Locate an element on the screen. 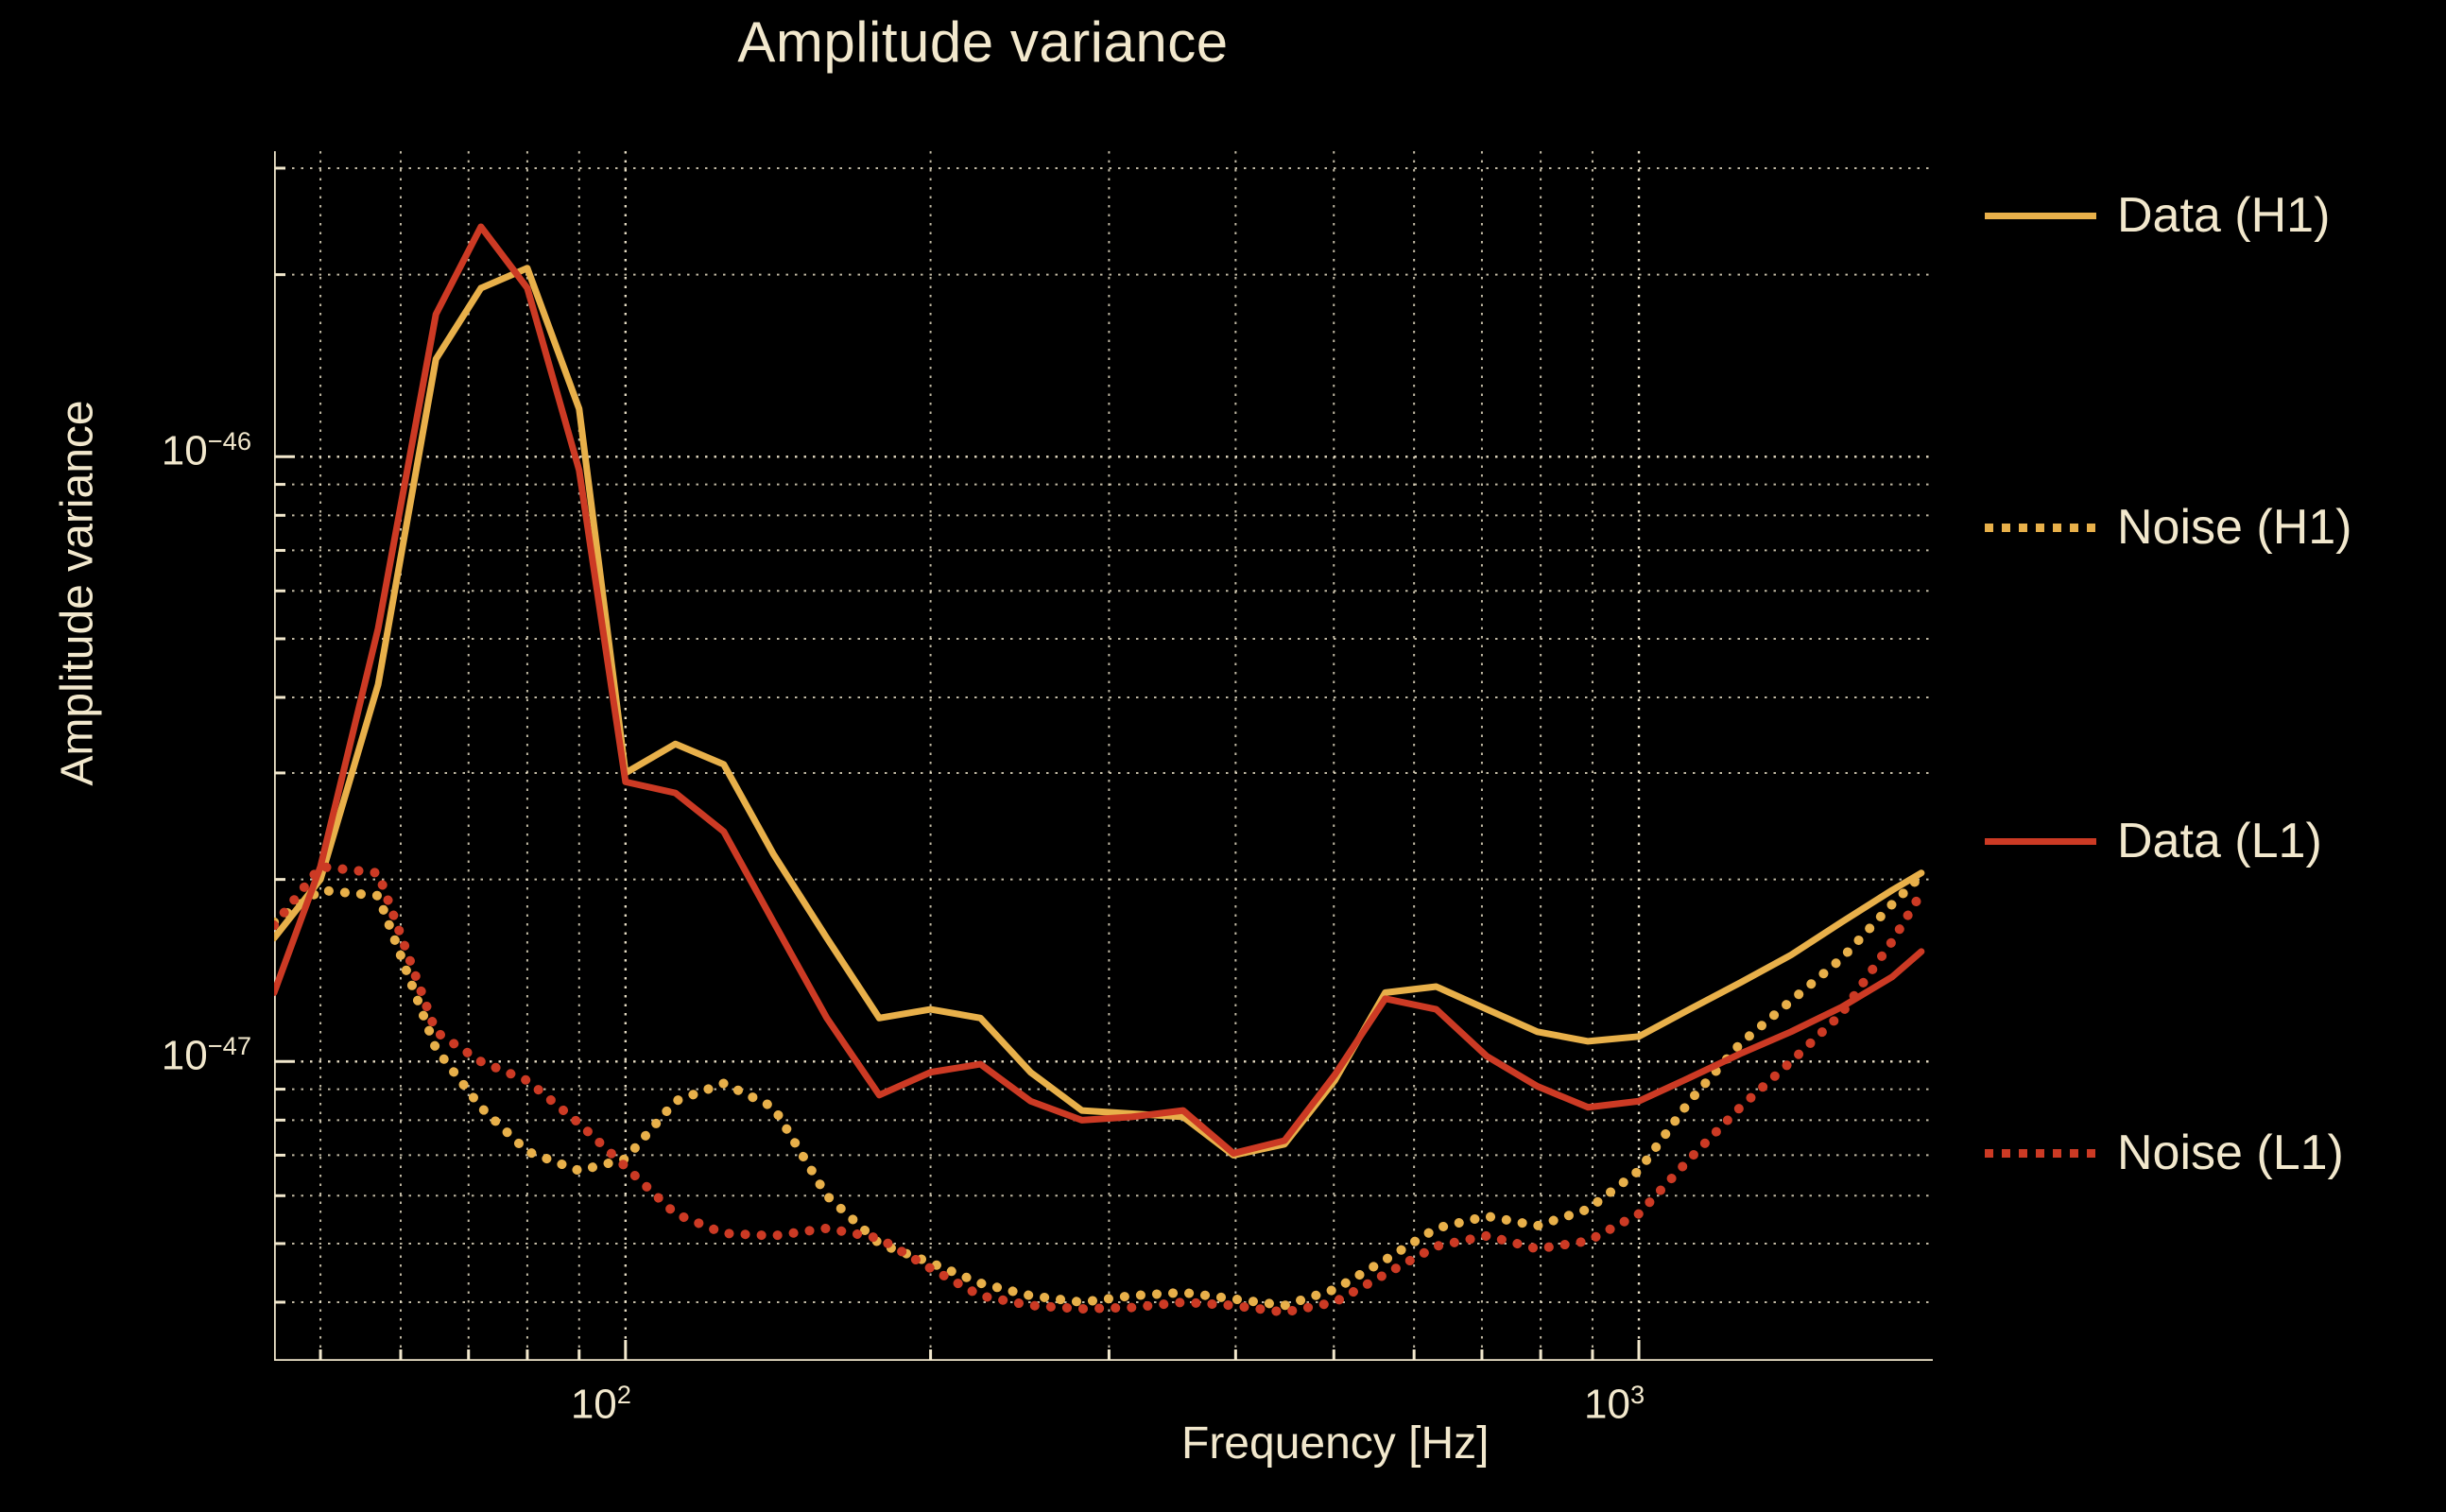 The image size is (2446, 1512). legend-item: Noise (L1) is located at coordinates (2164, 1153).